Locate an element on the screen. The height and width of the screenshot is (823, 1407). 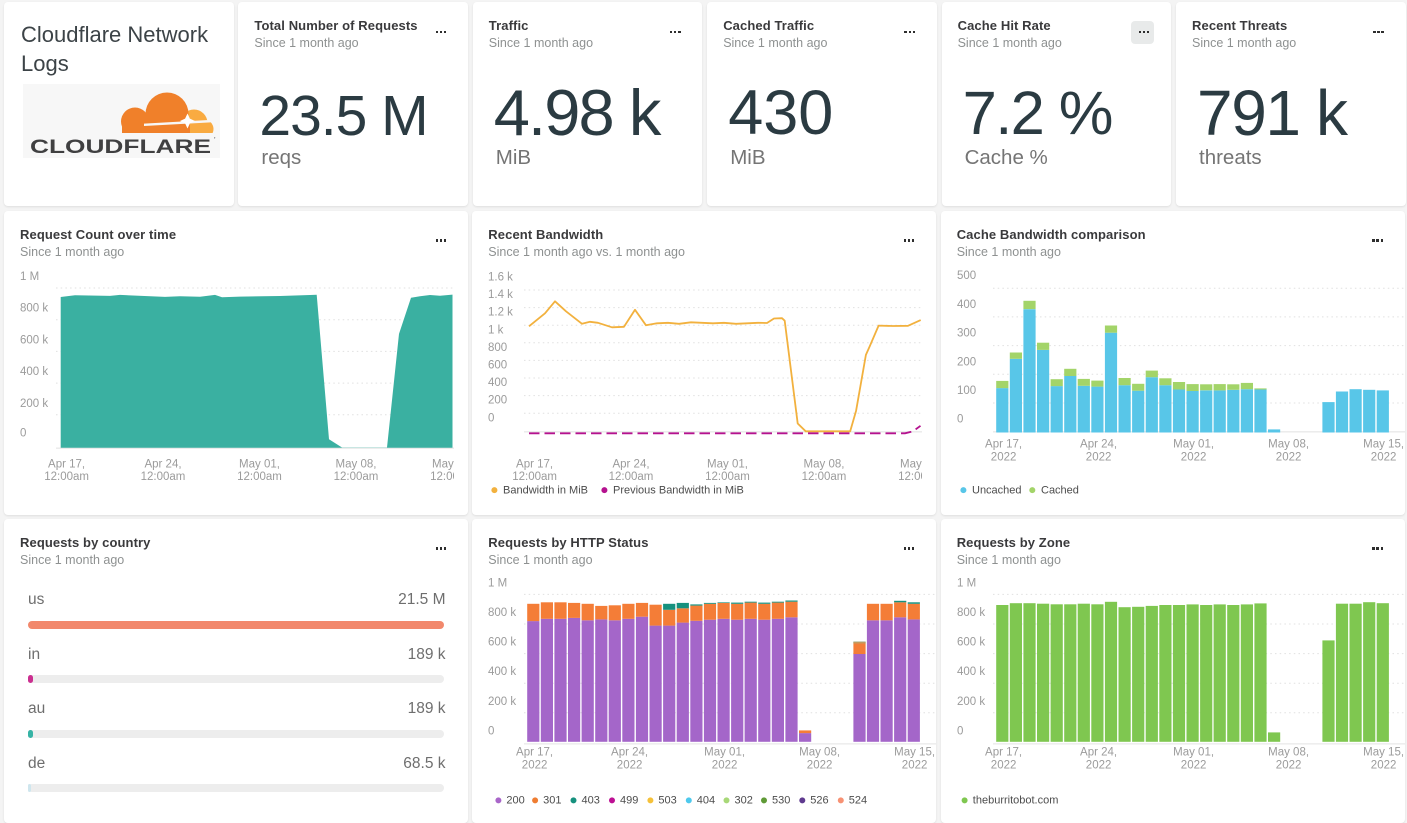
svg-text: 499 is located at coordinates (629, 800).